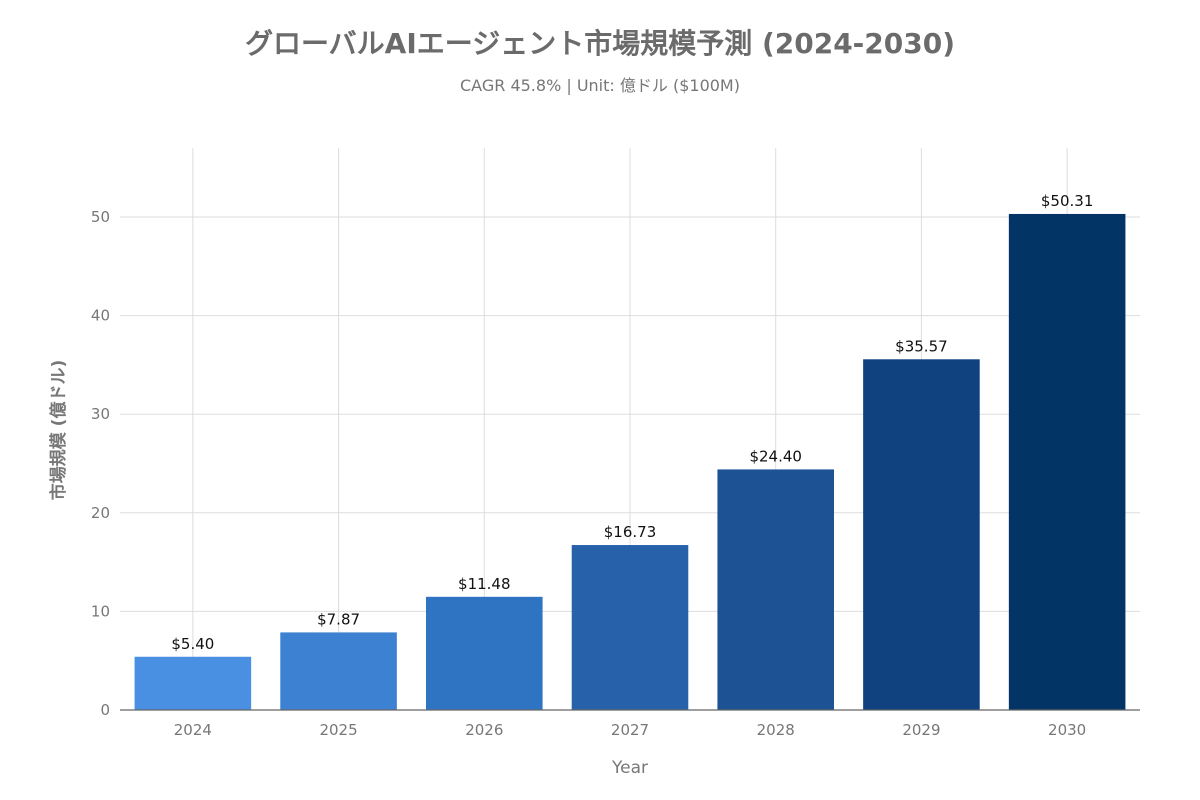 Image resolution: width=1200 pixels, height=800 pixels. What do you see at coordinates (630, 532) in the screenshot?
I see `data-label: $16.73` at bounding box center [630, 532].